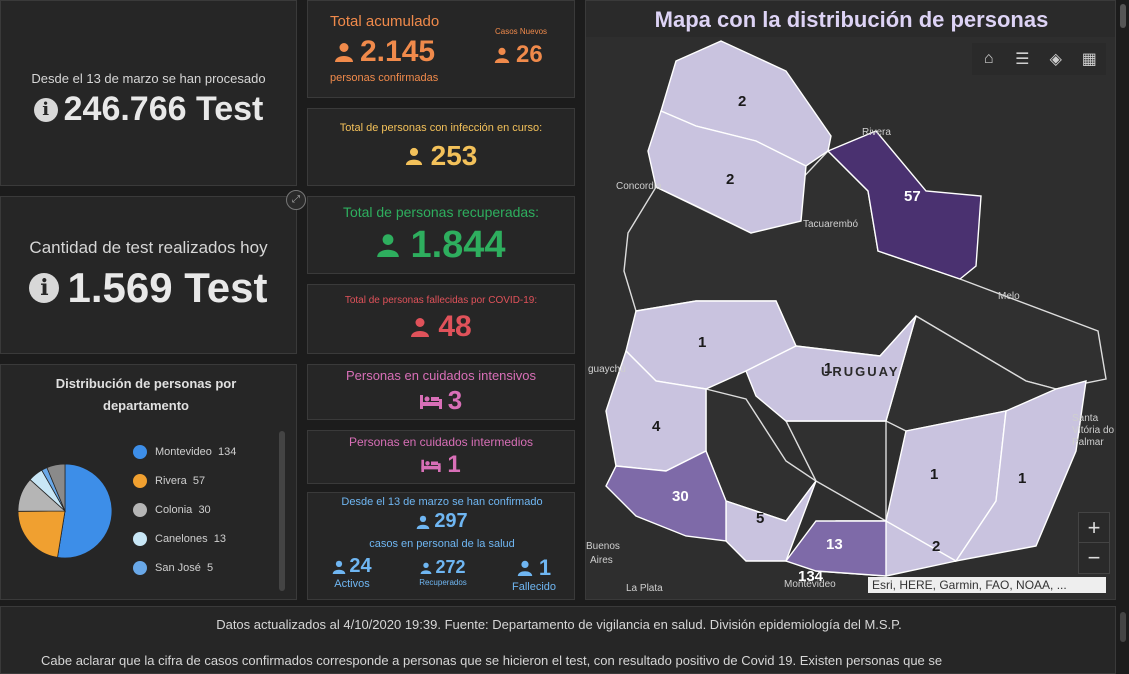  What do you see at coordinates (167, 287) in the screenshot?
I see `tests-today-value: 1.569 Test` at bounding box center [167, 287].